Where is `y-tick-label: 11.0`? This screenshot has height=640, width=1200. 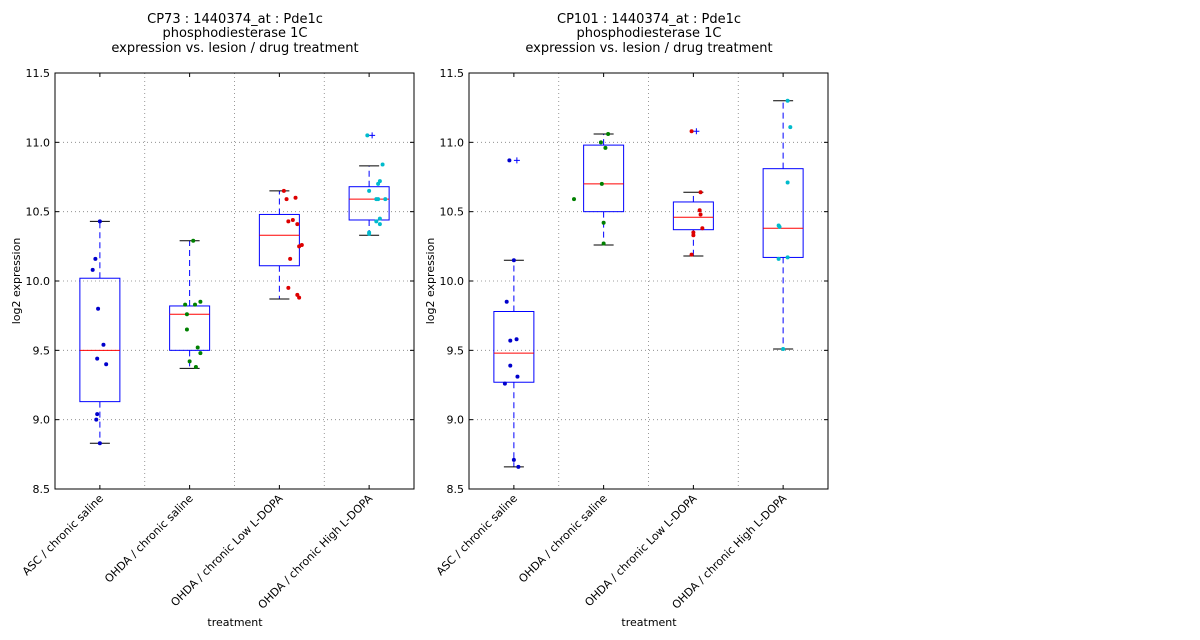
y-tick-label: 11.0 is located at coordinates (452, 142).